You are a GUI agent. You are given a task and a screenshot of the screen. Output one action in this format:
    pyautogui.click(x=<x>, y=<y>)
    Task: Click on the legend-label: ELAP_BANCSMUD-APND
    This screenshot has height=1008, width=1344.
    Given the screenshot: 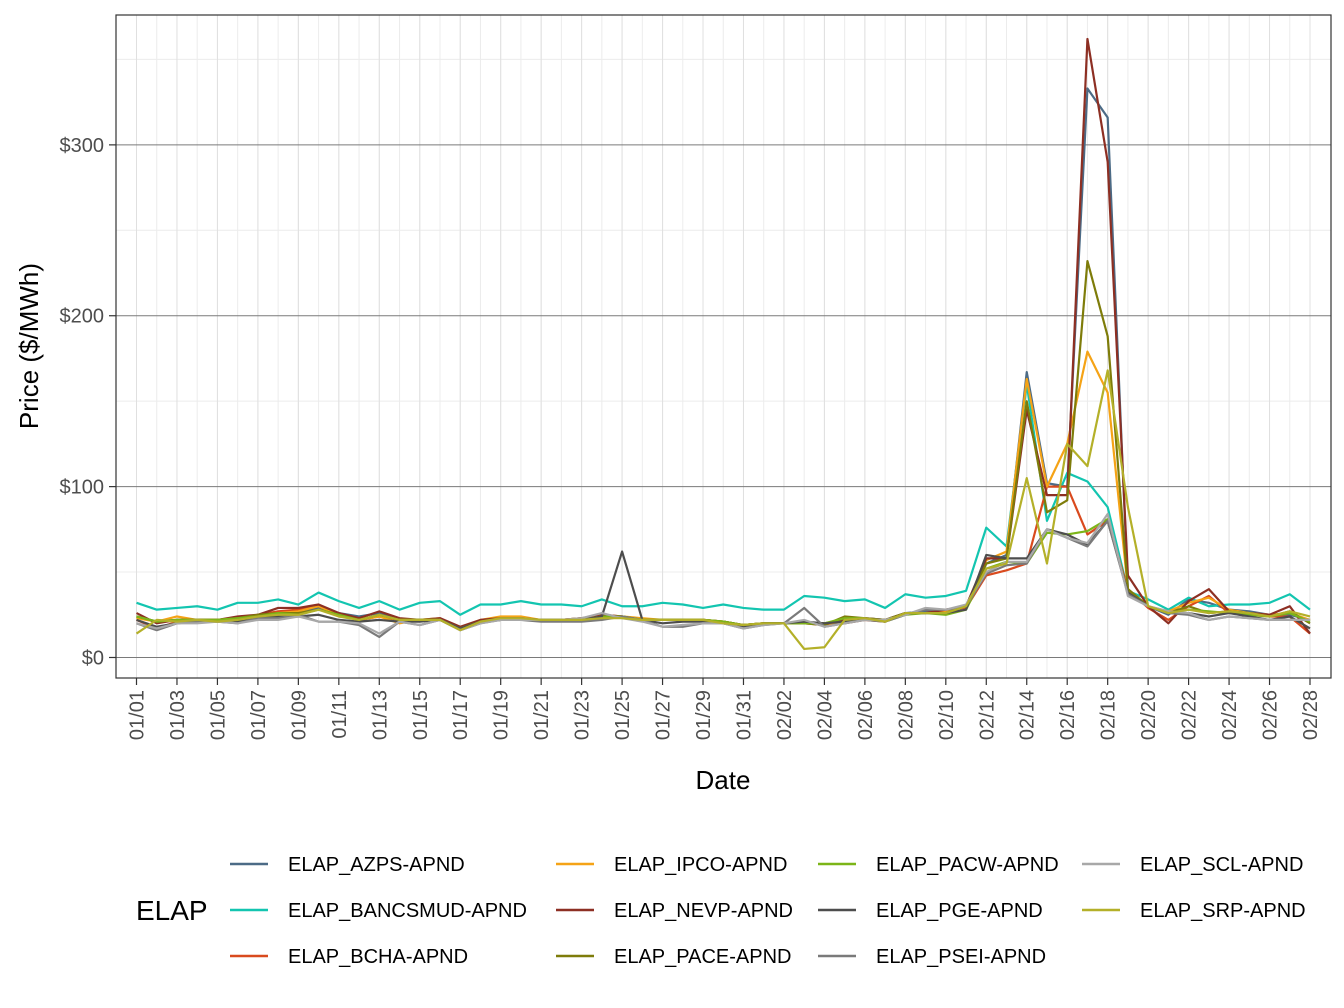 What is the action you would take?
    pyautogui.click(x=407, y=911)
    